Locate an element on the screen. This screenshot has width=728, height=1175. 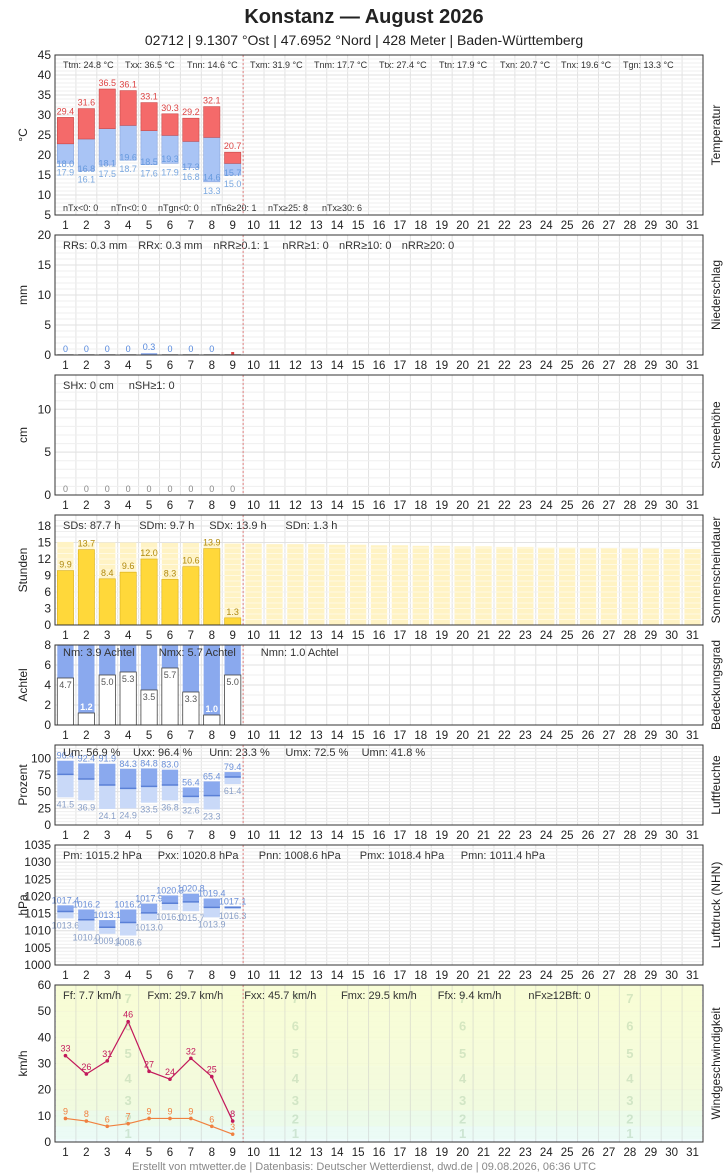
y-tick-label: 20 is located at coordinates (45, 235).